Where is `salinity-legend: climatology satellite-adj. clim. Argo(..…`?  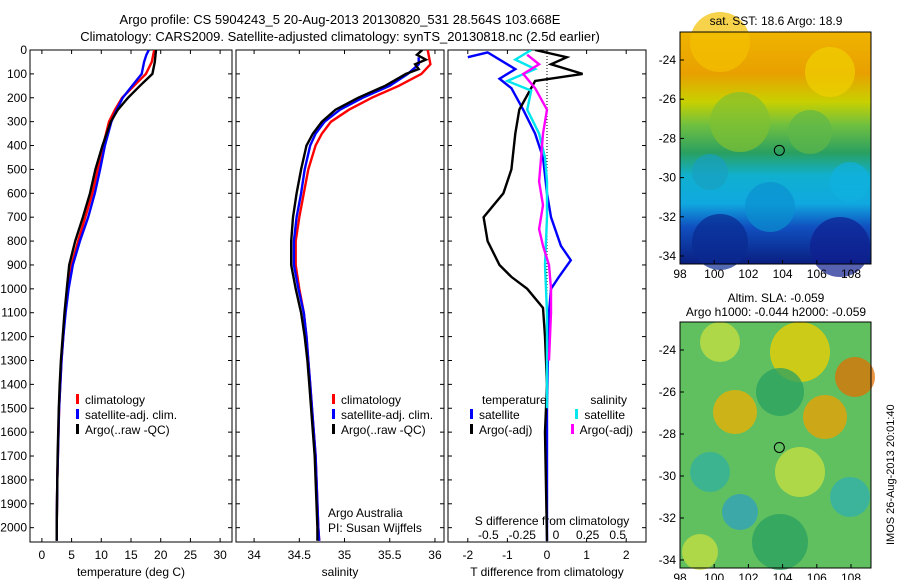
salinity-legend: climatology satellite-adj. clim. Argo(..… is located at coordinates (382, 415).